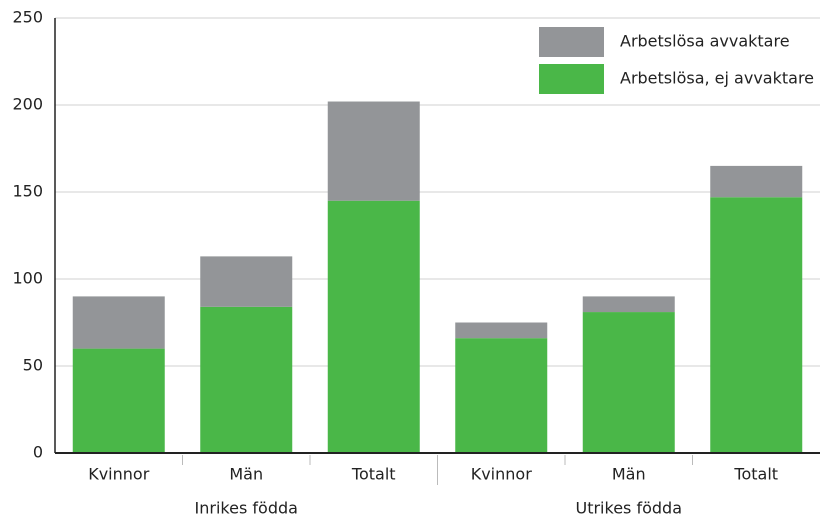 This screenshot has width=824, height=523. What do you see at coordinates (33, 365) in the screenshot?
I see `y-tick-label: 50` at bounding box center [33, 365].